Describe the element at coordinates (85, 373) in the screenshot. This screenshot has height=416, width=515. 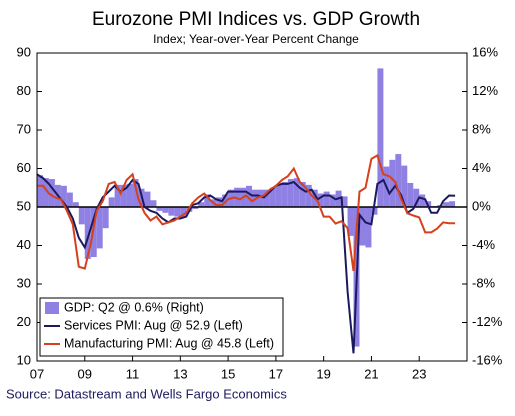
I see `x-tick-label: 09` at that location.